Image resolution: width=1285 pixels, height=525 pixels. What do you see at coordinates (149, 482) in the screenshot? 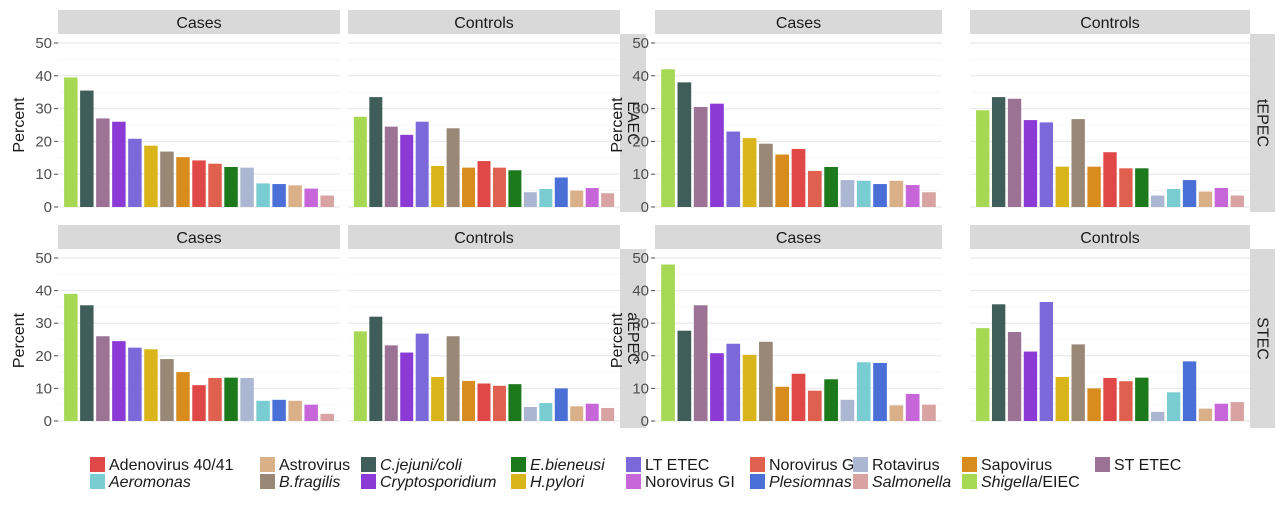
I see `legend-label-aeromonas: Aeromonas` at bounding box center [149, 482].